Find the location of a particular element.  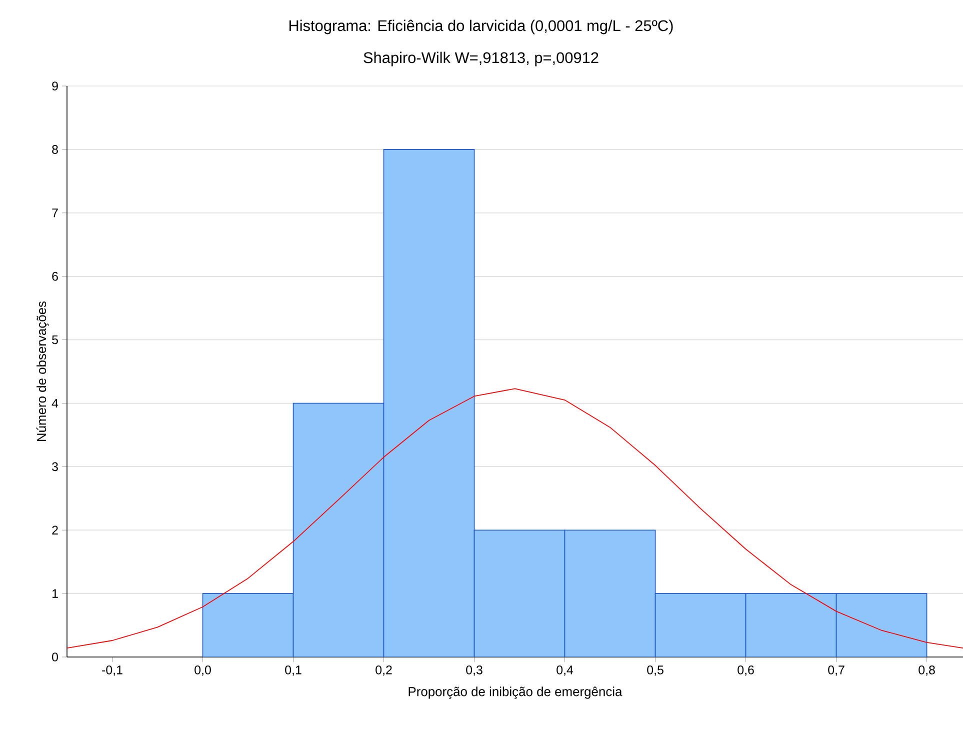

x-tick-label: 0,1 is located at coordinates (293, 671).